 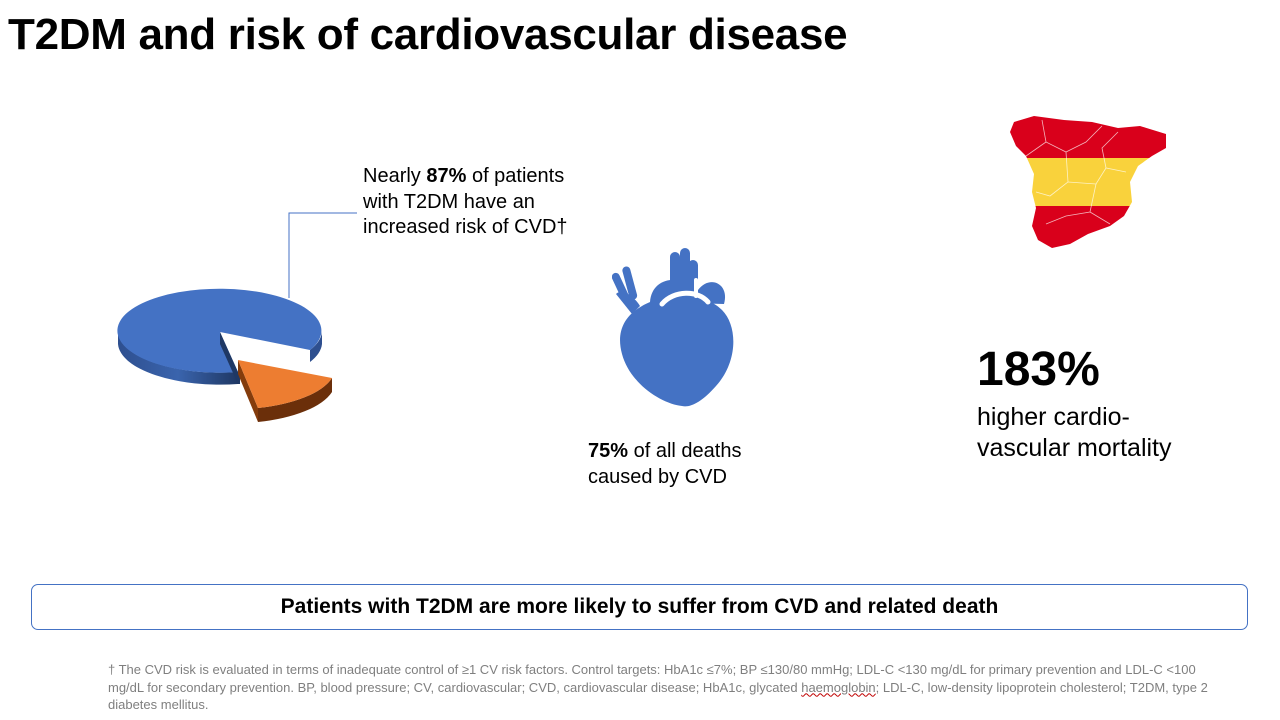 What do you see at coordinates (219, 330) in the screenshot?
I see `pie-slice-major` at bounding box center [219, 330].